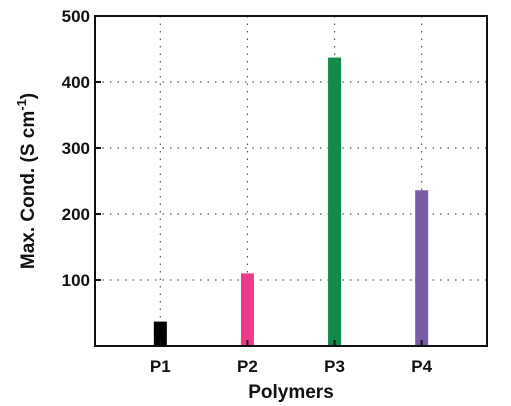 This screenshot has height=406, width=511. Describe the element at coordinates (291, 358) in the screenshot. I see `x-axis: P1 P2 P3 P4` at that location.